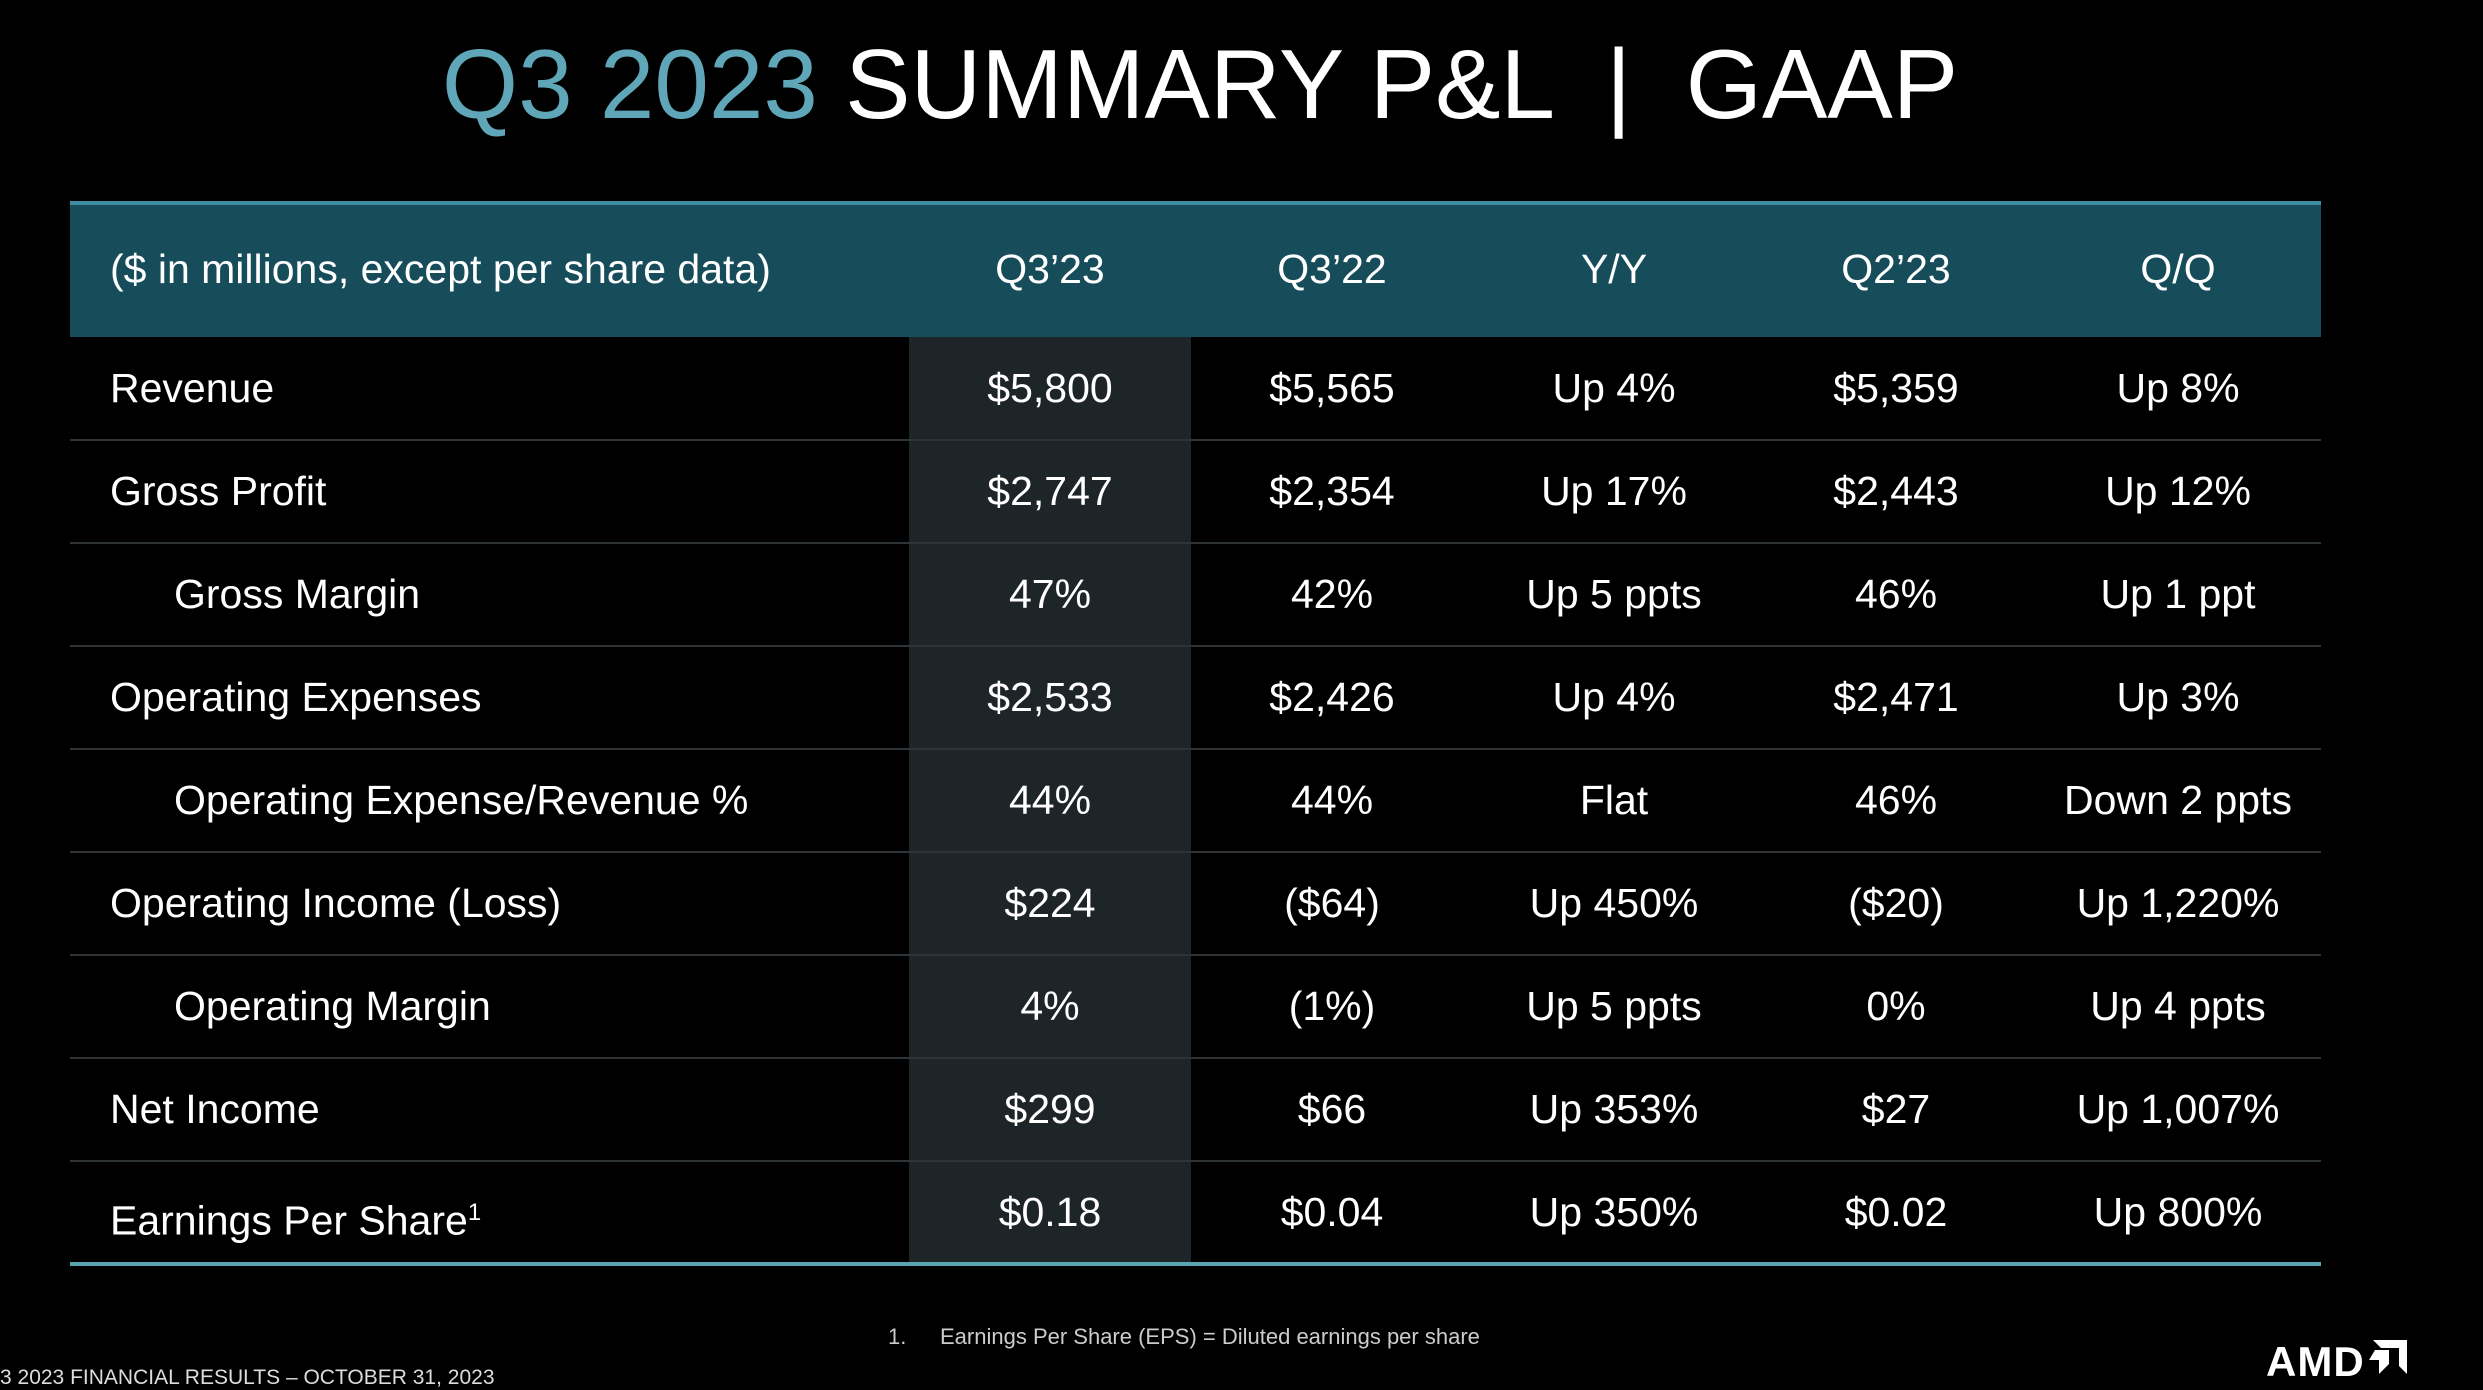 The width and height of the screenshot is (2483, 1390). I want to click on table-cell: Up 800%, so click(2178, 1212).